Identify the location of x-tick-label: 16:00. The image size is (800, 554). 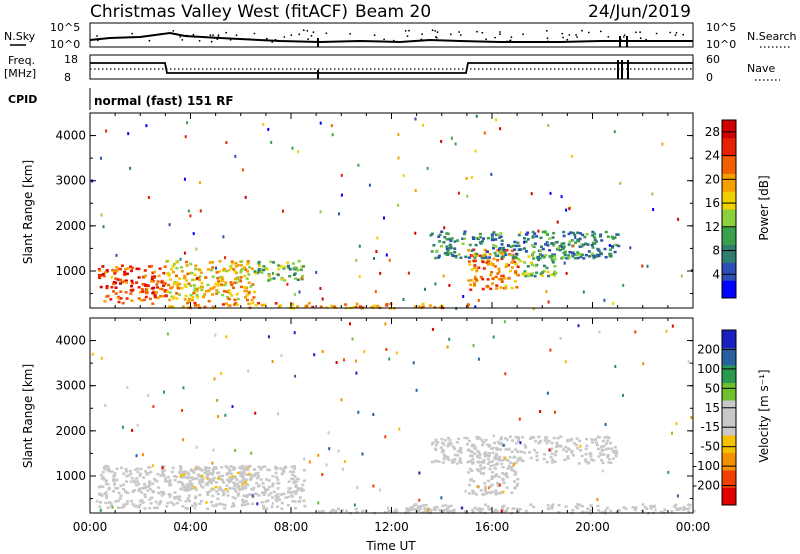
(492, 527).